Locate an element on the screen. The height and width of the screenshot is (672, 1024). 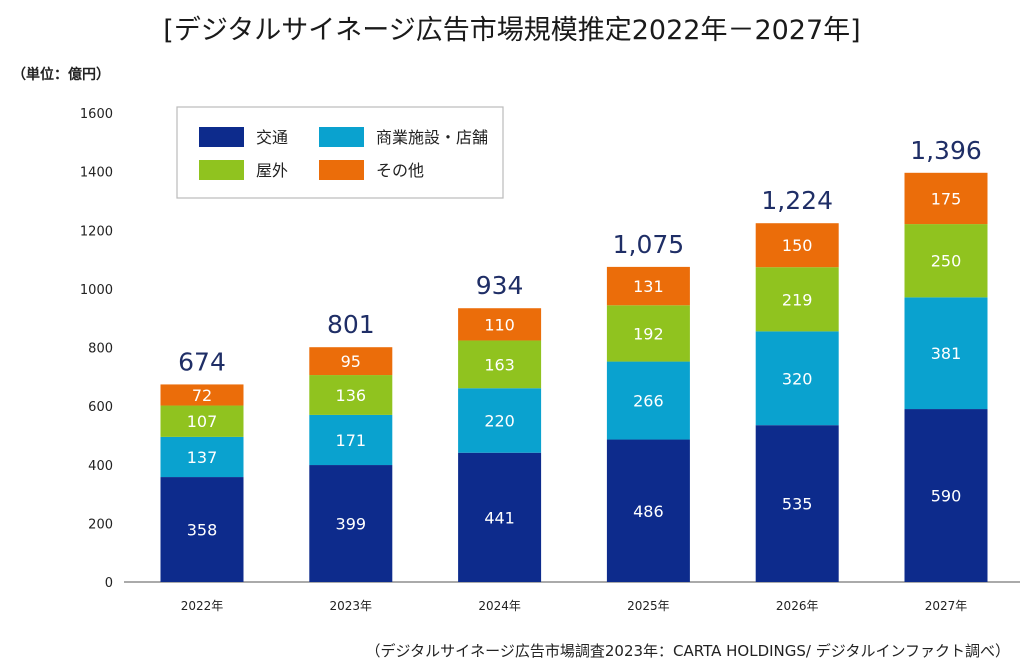
total-value-label: 1,396 is located at coordinates (946, 150).